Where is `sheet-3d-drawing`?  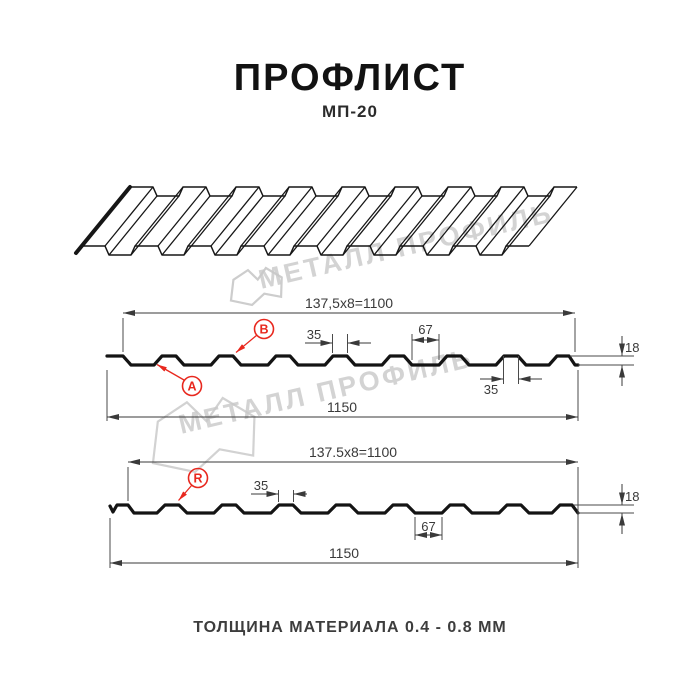
sheet-3d-drawing is located at coordinates (326, 220).